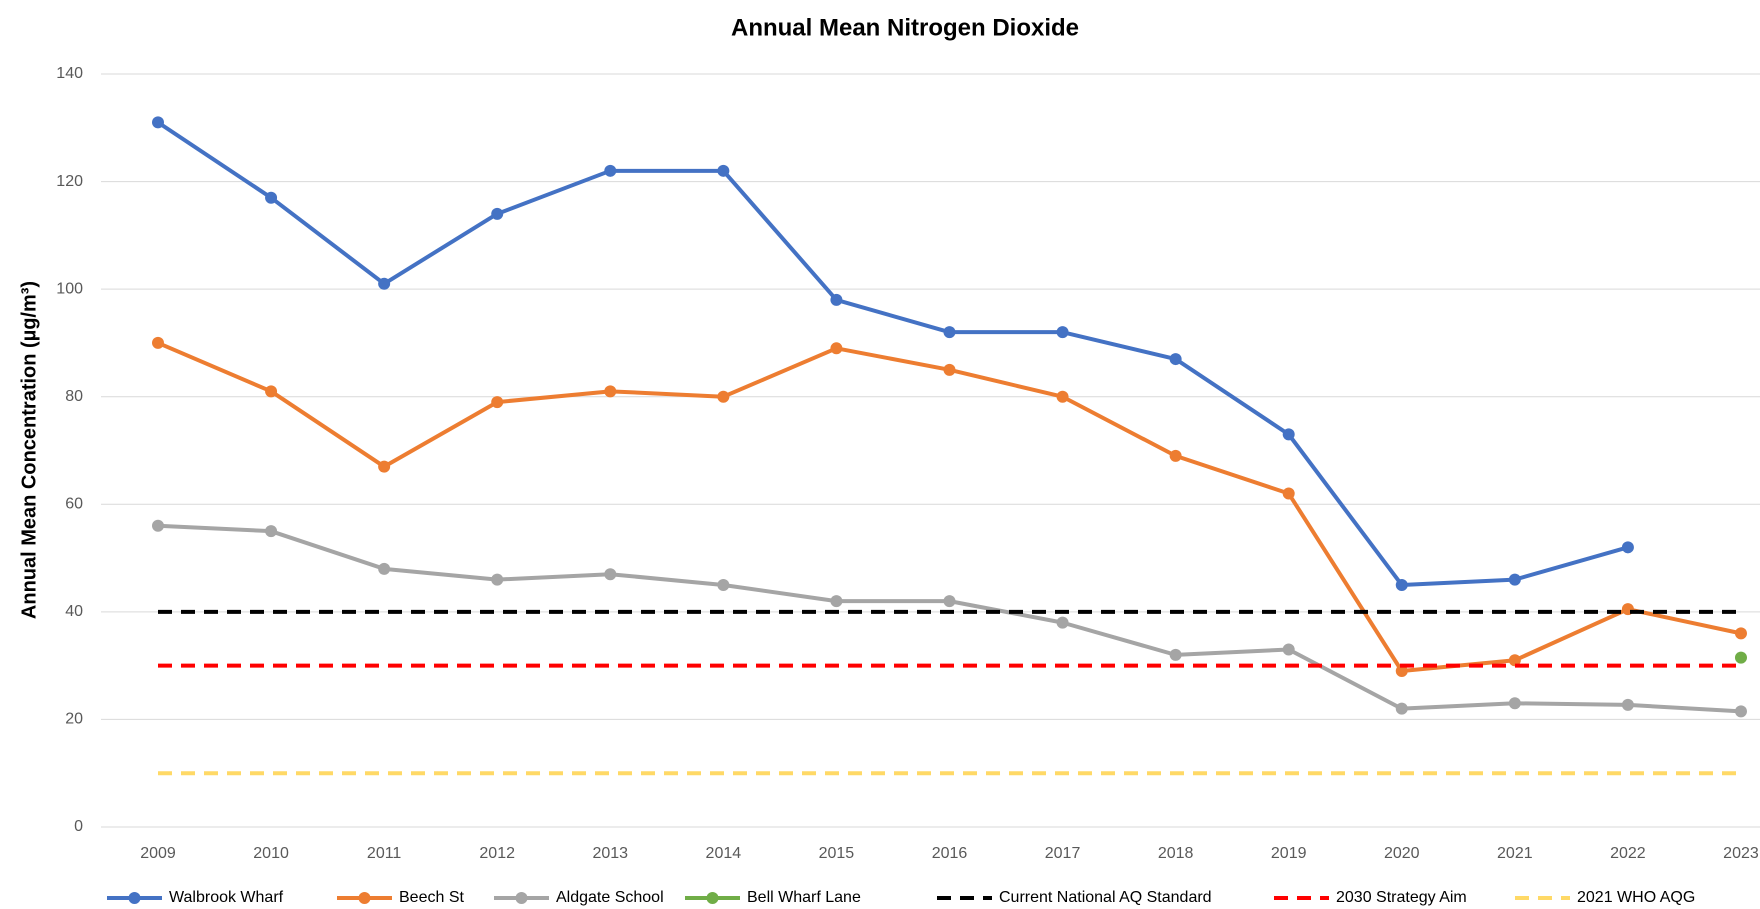 This screenshot has width=1760, height=909. Describe the element at coordinates (69, 73) in the screenshot. I see `y-tick-label: 140` at that location.